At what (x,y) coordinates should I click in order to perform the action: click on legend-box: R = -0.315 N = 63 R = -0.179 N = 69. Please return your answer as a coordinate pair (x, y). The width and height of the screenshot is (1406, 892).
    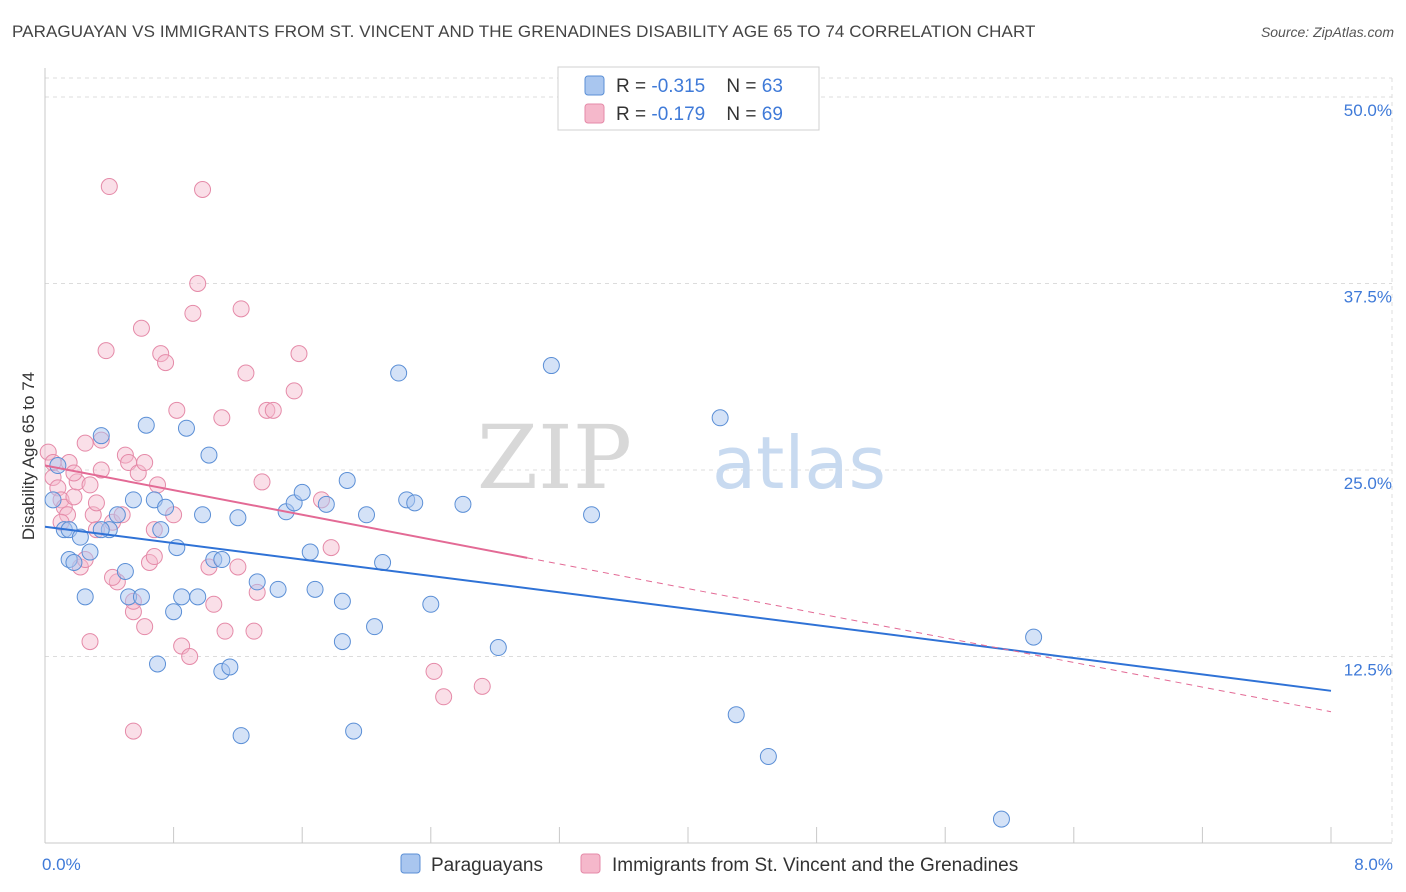
    Looking at the image, I should click on (688, 98).